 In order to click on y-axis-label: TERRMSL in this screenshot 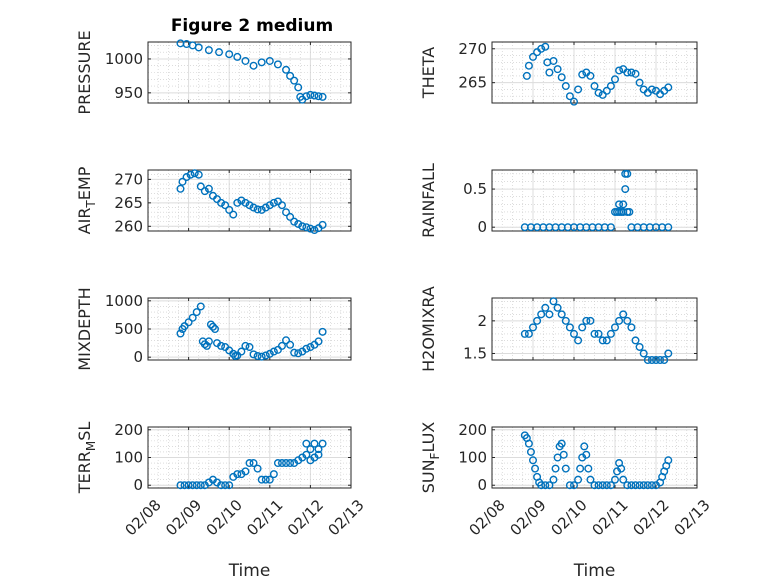, I will do `click(86, 458)`.